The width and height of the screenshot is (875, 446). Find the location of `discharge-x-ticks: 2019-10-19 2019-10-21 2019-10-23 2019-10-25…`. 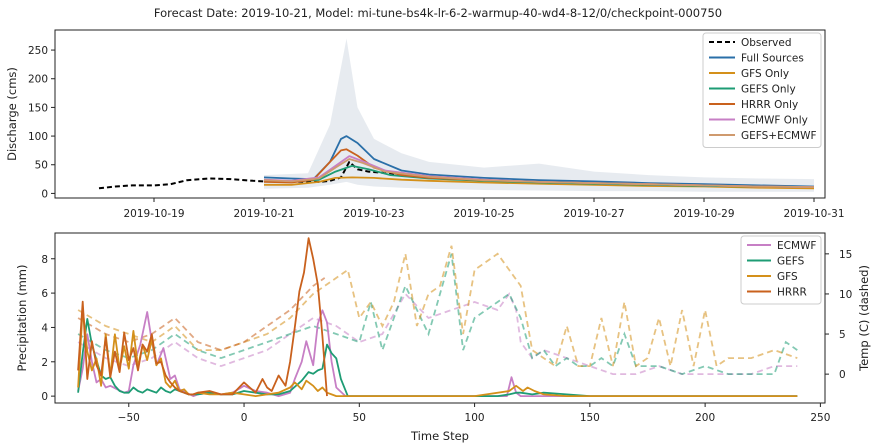

discharge-x-ticks: 2019-10-19 2019-10-21 2019-10-23 2019-10-25… is located at coordinates (484, 209).